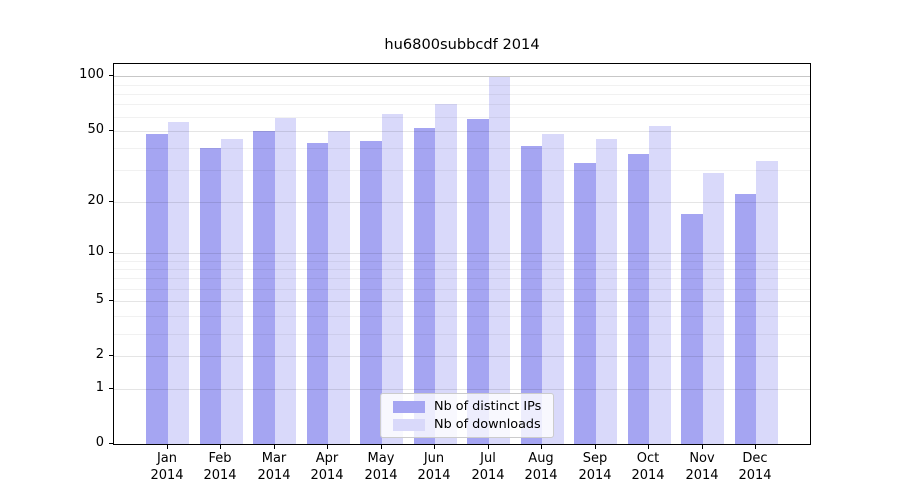  What do you see at coordinates (409, 406) in the screenshot?
I see `legend-swatch-distinct-ips` at bounding box center [409, 406].